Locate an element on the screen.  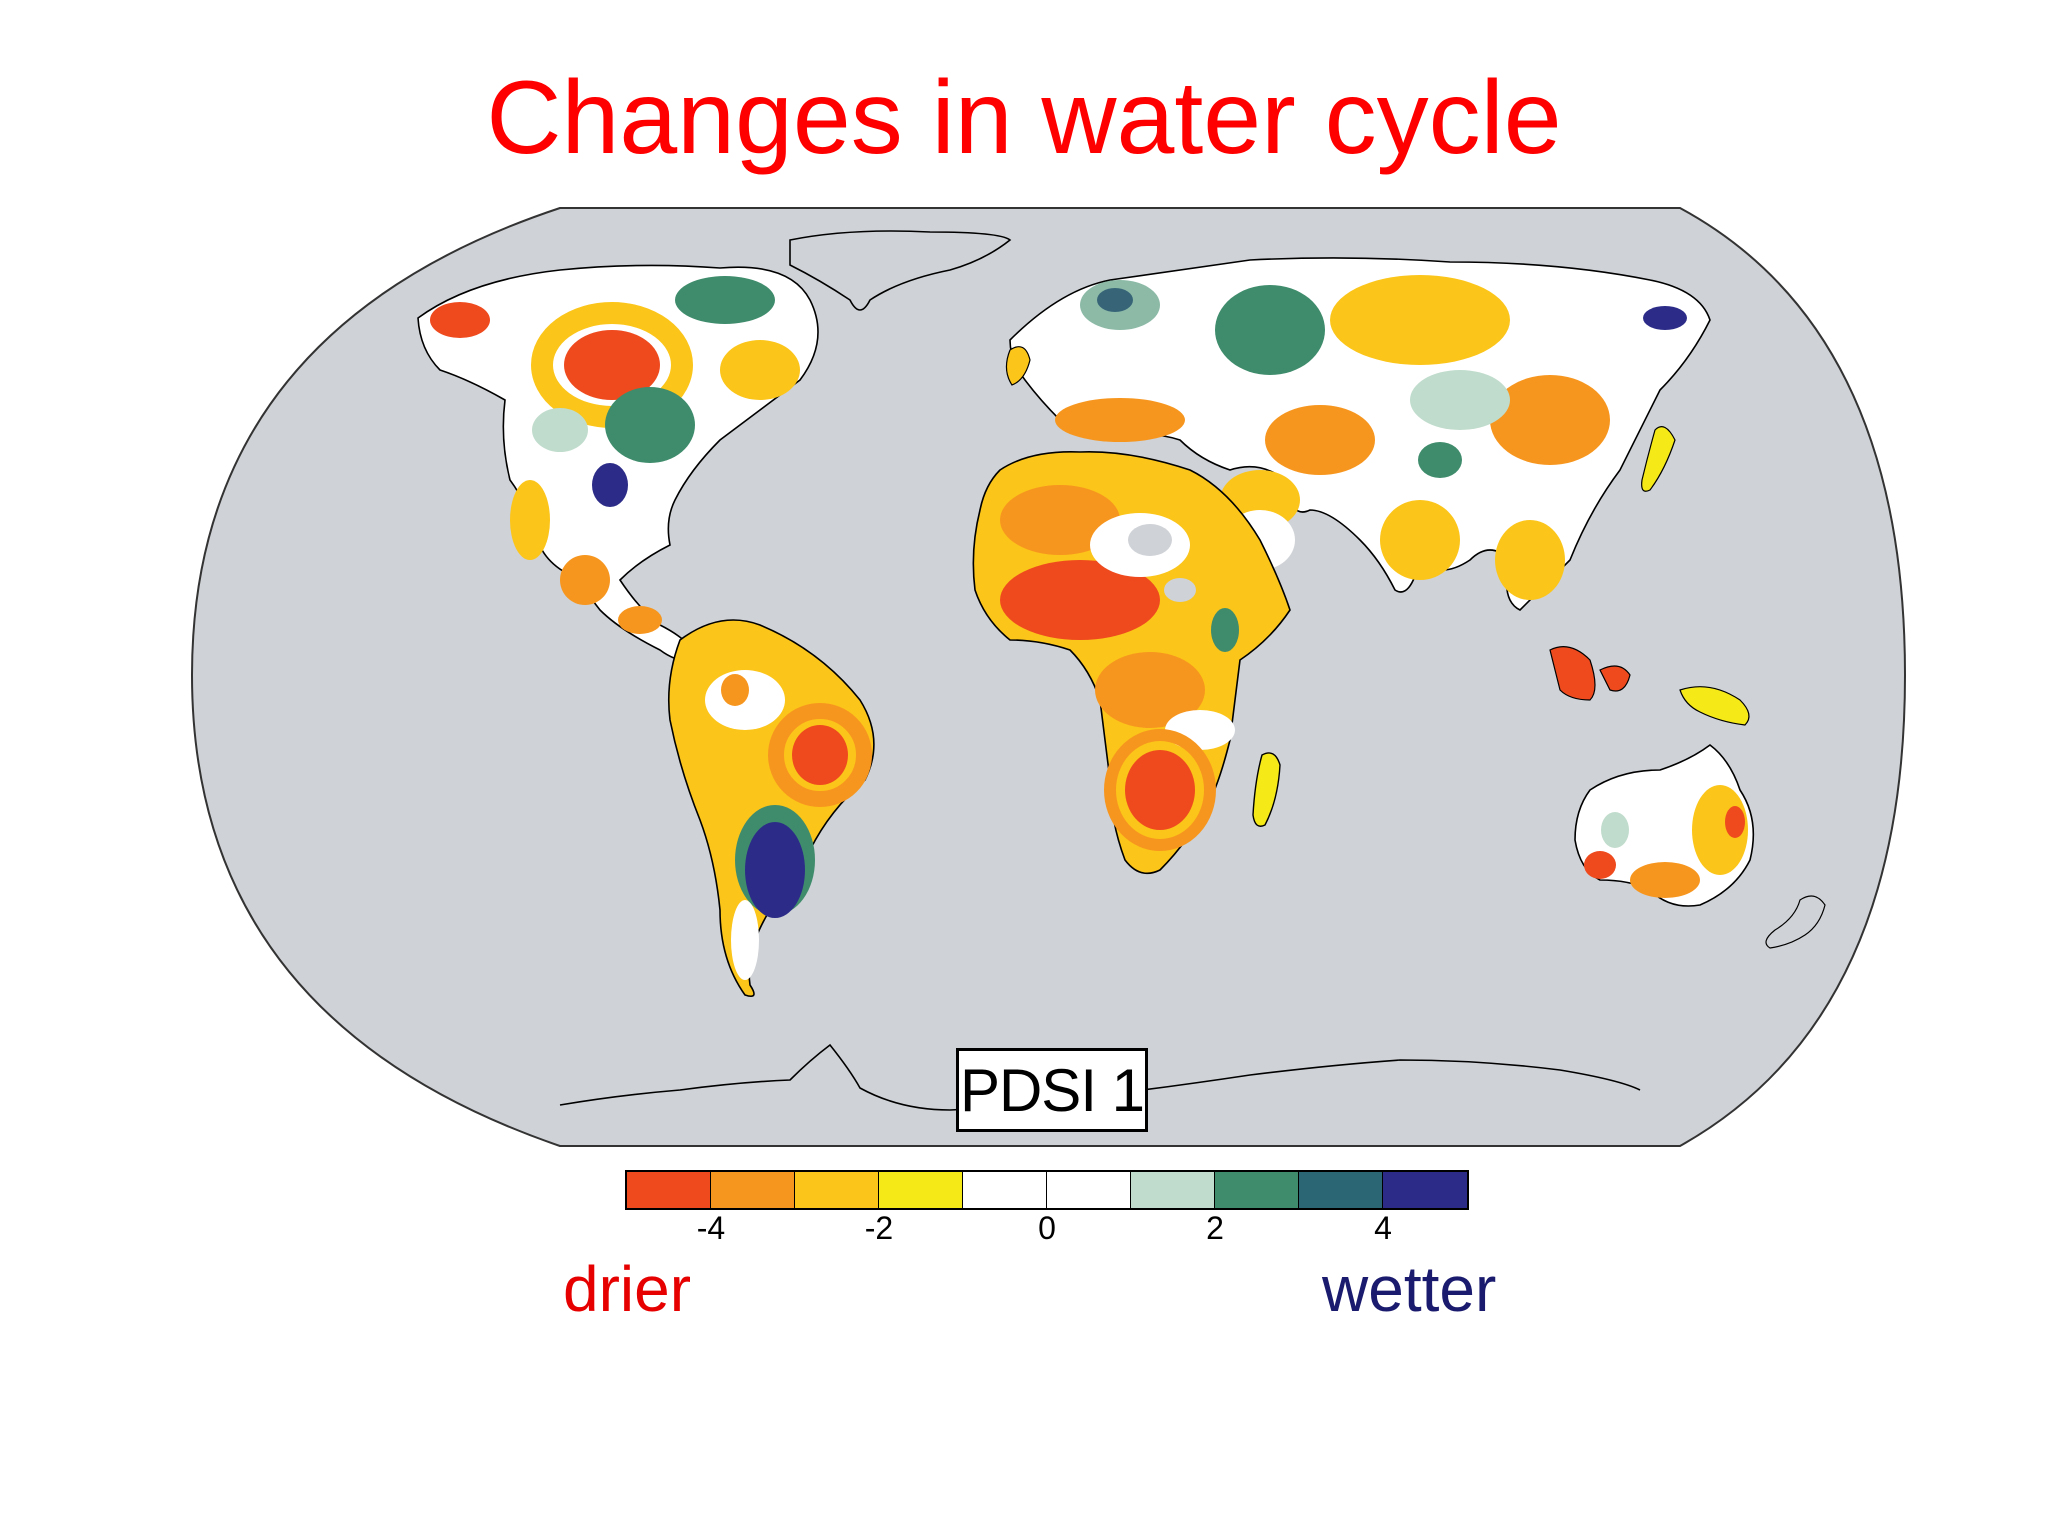
colorbar-tick-label: -2 is located at coordinates (879, 1228).